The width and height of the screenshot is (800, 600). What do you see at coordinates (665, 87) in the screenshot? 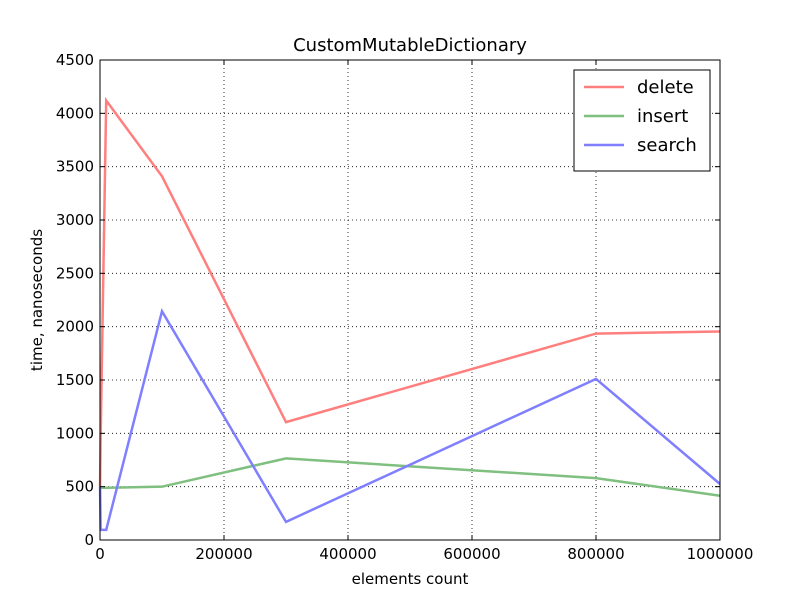
I see `legend-label-delete: delete` at bounding box center [665, 87].